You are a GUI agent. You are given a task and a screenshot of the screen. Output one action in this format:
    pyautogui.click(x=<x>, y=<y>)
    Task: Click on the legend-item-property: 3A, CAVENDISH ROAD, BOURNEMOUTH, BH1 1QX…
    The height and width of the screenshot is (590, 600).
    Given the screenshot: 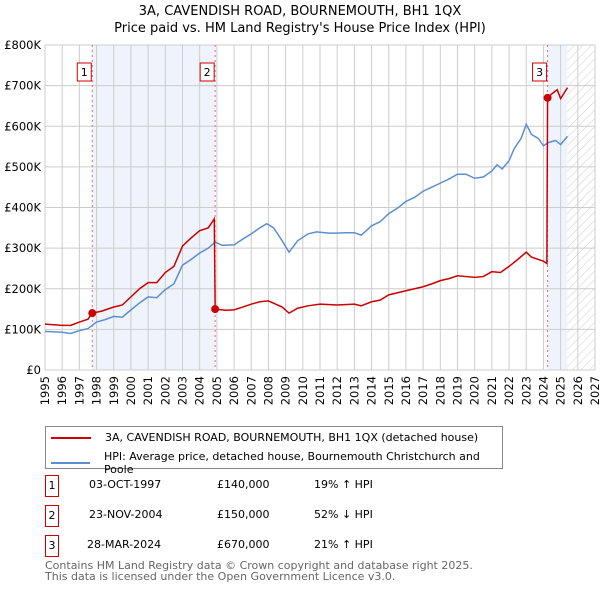 What is the action you would take?
    pyautogui.click(x=264, y=437)
    